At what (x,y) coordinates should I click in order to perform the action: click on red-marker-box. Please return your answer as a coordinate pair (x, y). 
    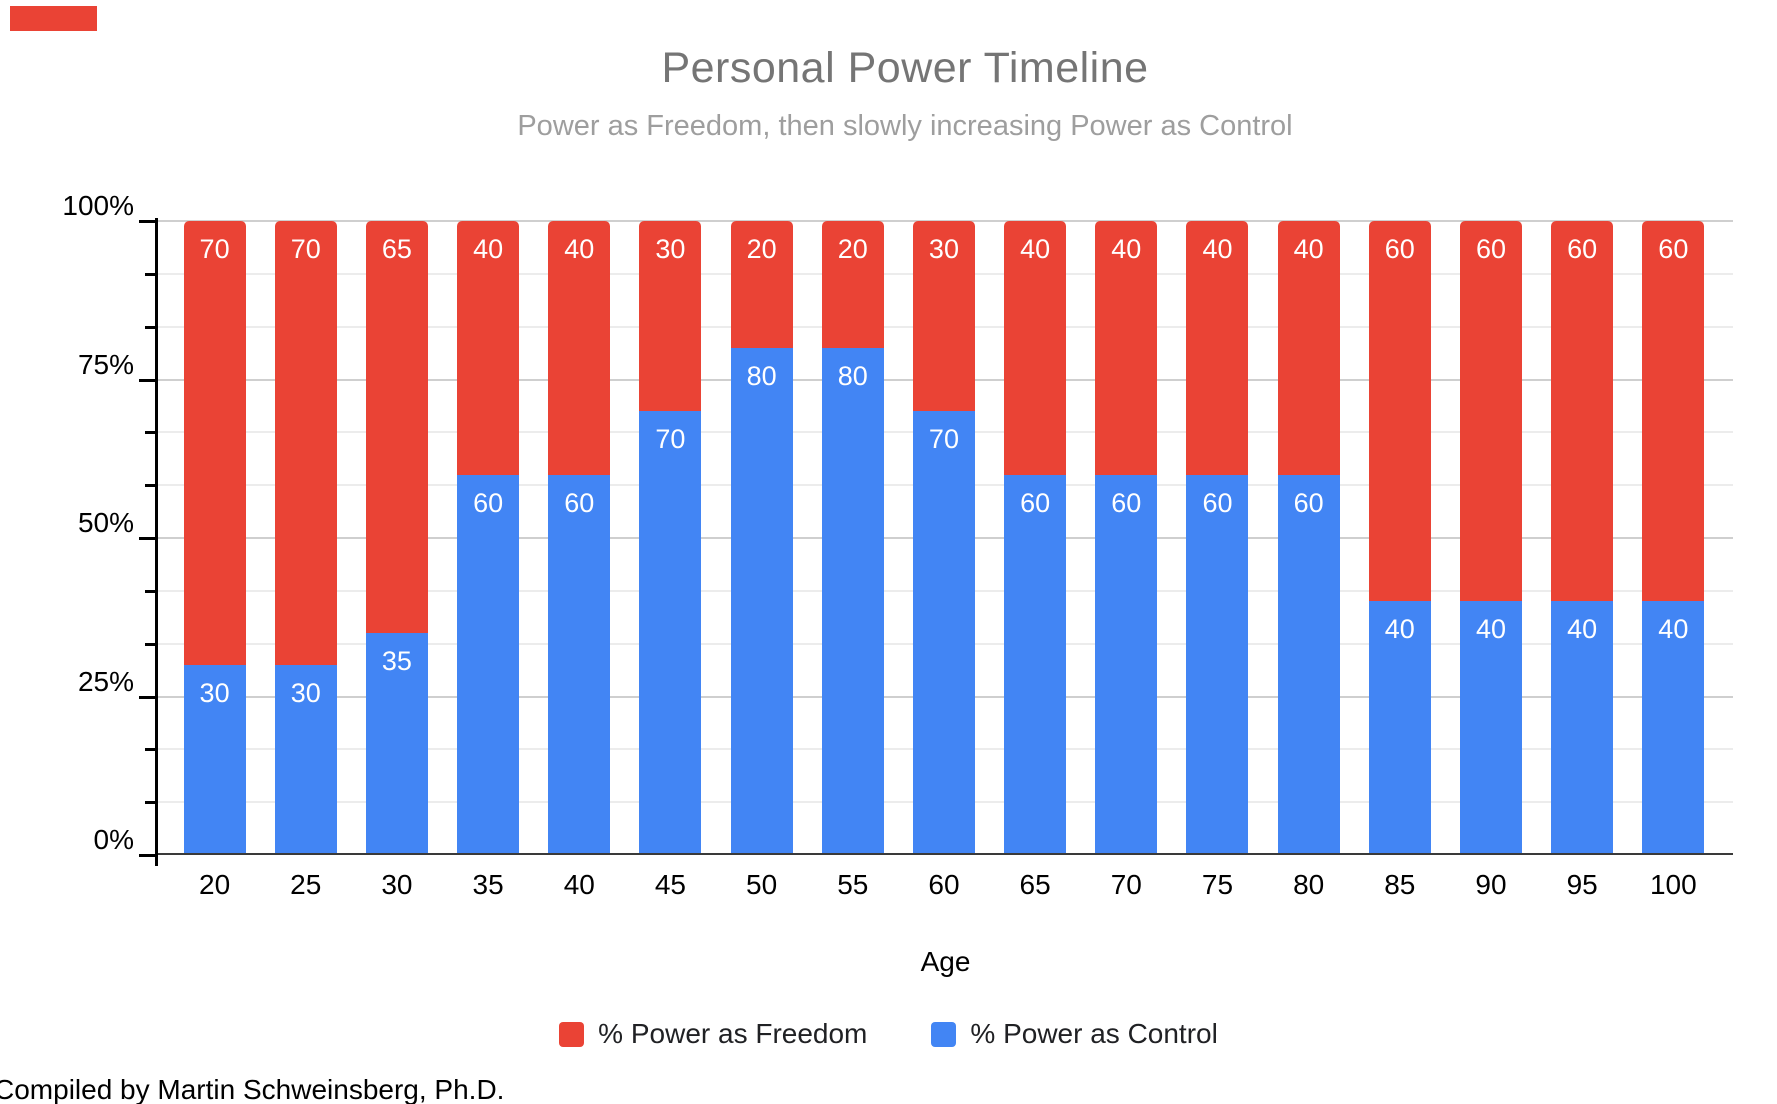
    Looking at the image, I should click on (53, 18).